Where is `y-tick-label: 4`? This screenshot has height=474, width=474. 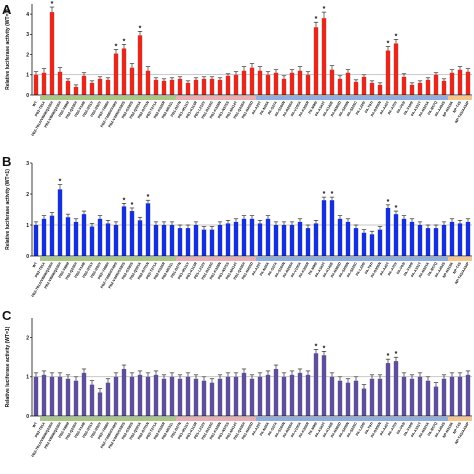 y-tick-label: 4 is located at coordinates (27, 15).